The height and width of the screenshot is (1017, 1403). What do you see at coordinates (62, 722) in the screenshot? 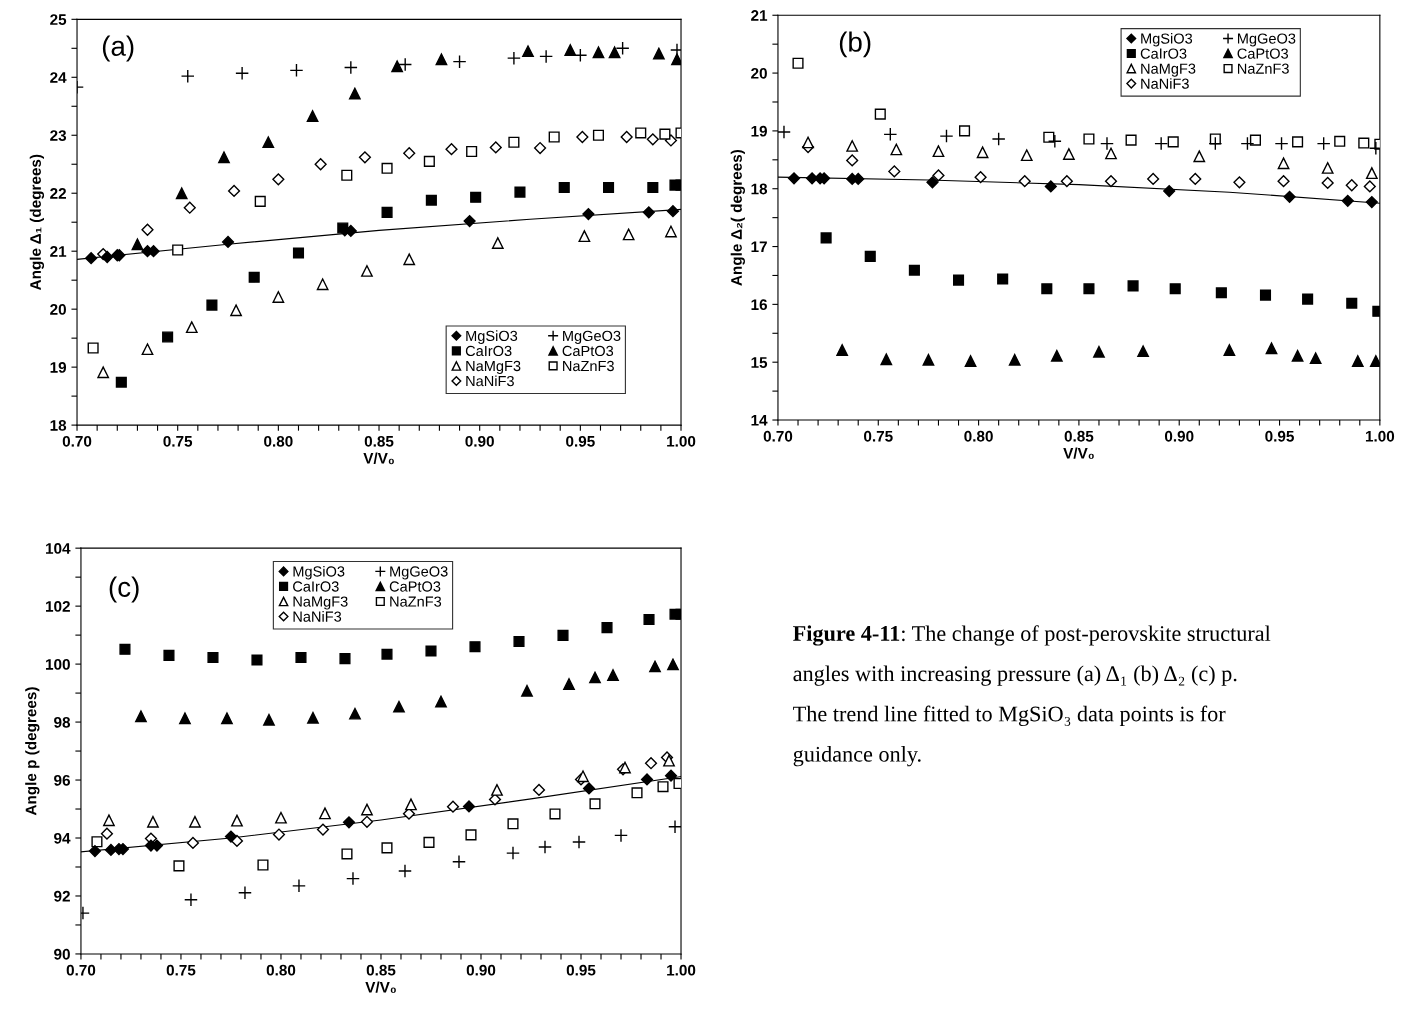
I see `y-tick-label: 98` at bounding box center [62, 722].